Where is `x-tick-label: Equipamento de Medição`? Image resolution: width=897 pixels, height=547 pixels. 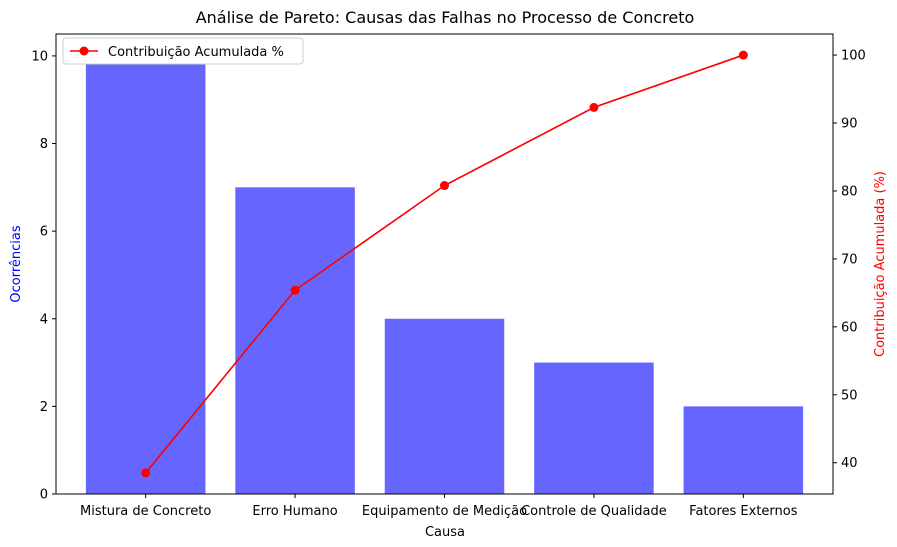
x-tick-label: Equipamento de Medição is located at coordinates (444, 511).